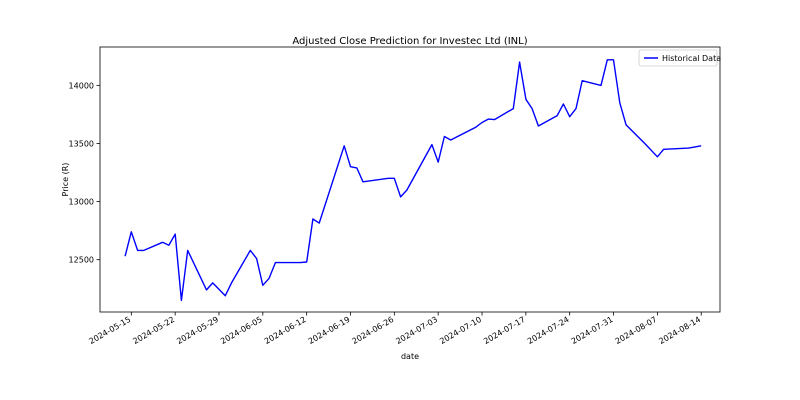 This screenshot has height=400, width=800. I want to click on legend: Historical Data, so click(679, 58).